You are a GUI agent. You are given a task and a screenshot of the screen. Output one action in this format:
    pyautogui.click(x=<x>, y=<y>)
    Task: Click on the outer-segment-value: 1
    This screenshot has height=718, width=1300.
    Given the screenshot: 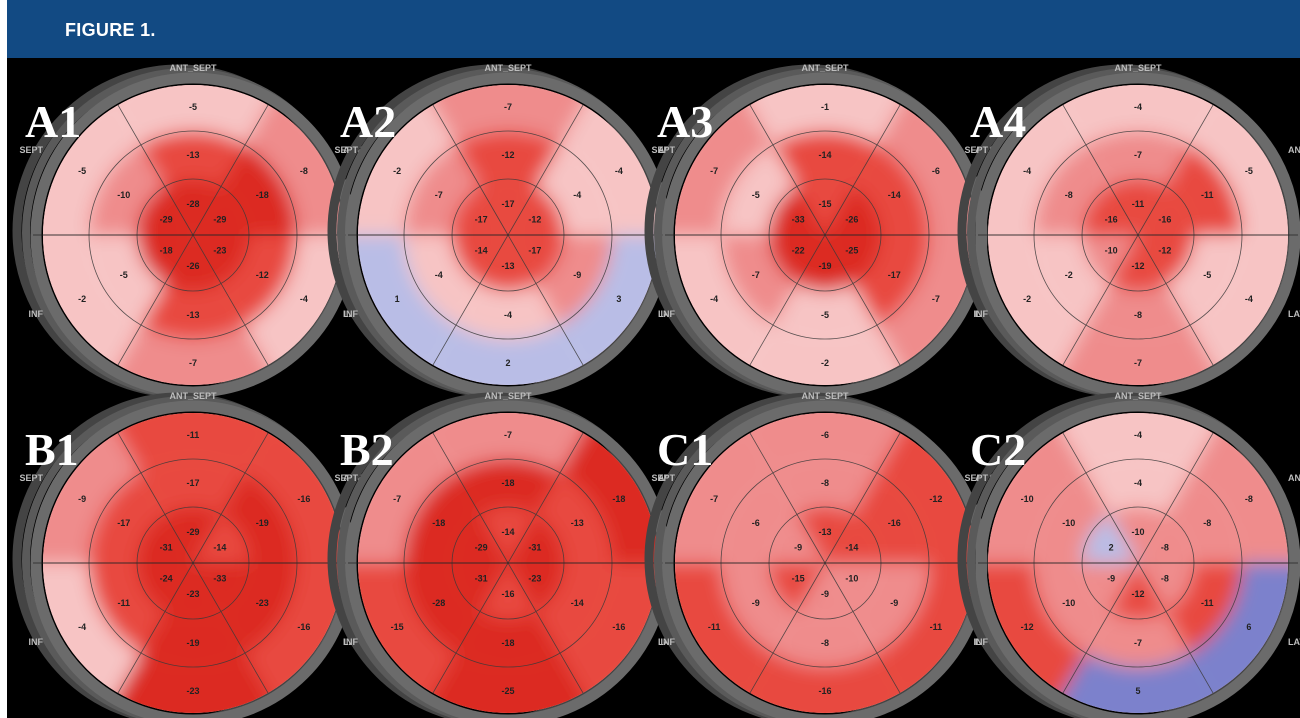 What is the action you would take?
    pyautogui.click(x=397, y=299)
    